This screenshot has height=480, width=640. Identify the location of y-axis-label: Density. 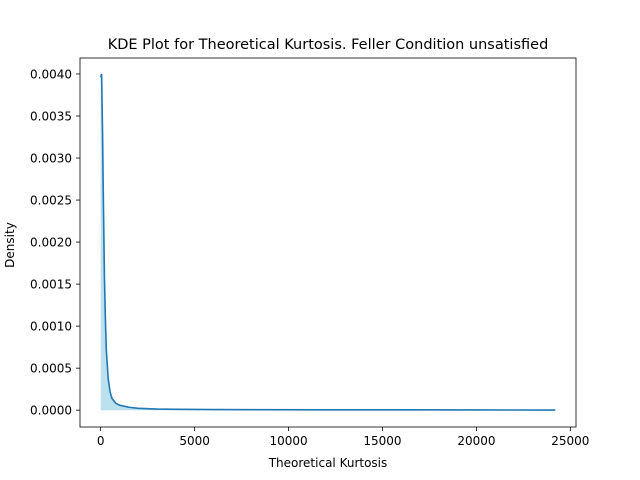
(10, 245).